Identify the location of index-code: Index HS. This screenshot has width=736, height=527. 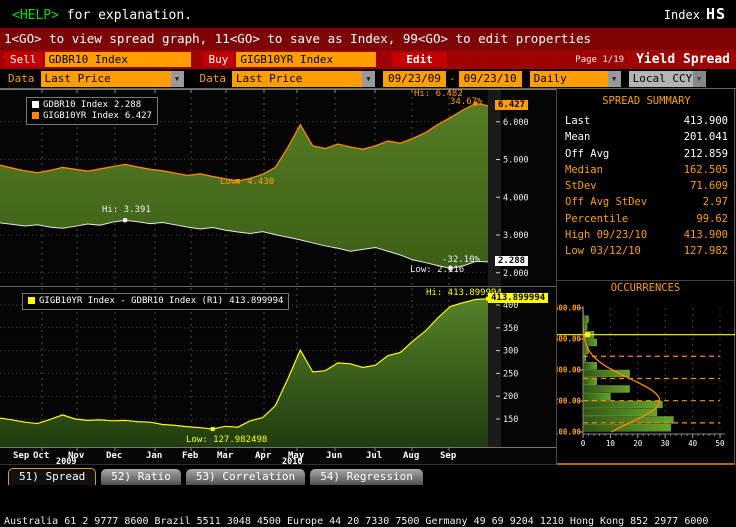
(694, 14).